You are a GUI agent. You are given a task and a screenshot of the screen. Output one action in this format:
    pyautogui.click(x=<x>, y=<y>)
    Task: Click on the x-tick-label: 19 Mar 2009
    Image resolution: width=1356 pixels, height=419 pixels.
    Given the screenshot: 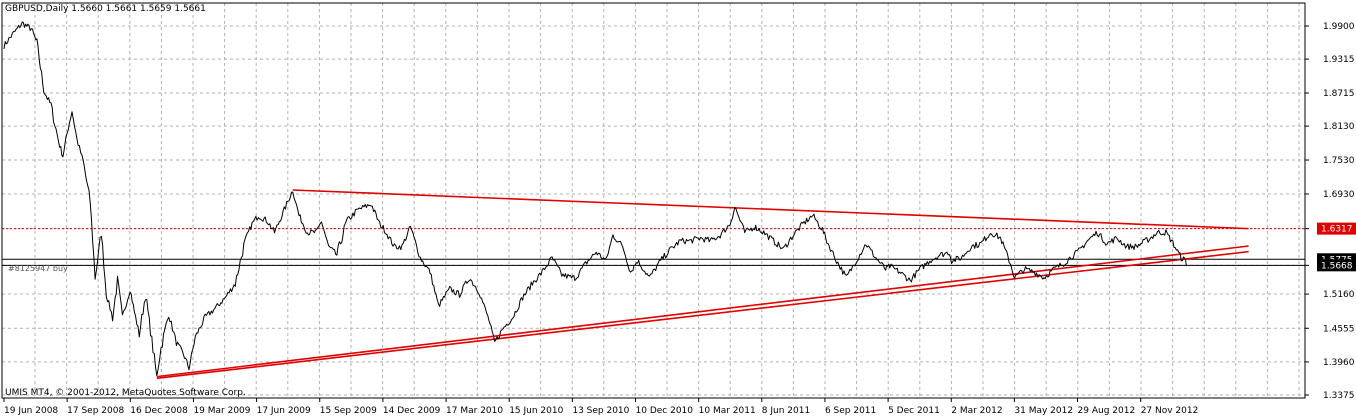 What is the action you would take?
    pyautogui.click(x=221, y=411)
    